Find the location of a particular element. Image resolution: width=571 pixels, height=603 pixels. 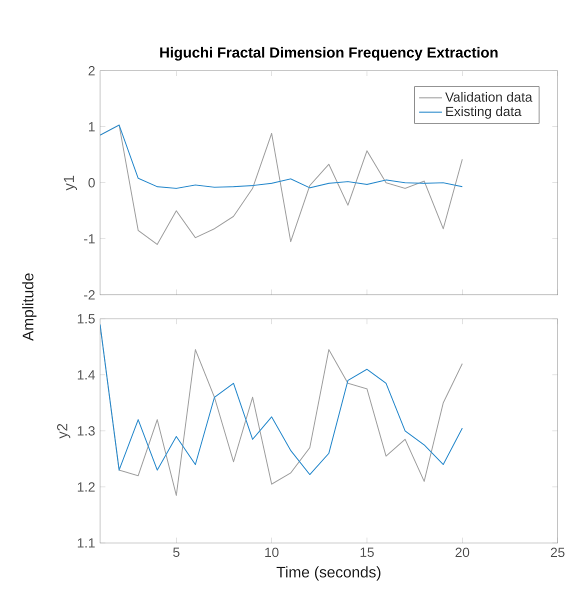

legend-label: Validation data is located at coordinates (488, 97).